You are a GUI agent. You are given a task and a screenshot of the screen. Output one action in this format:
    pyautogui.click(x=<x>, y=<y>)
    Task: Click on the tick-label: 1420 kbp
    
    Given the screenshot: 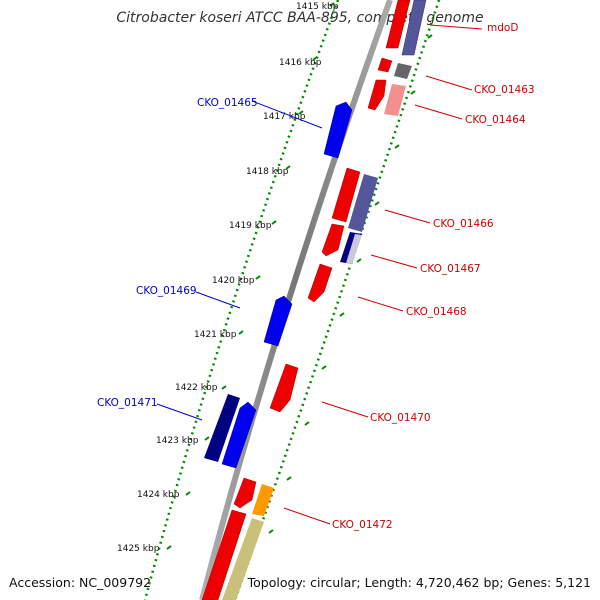 What is the action you would take?
    pyautogui.click(x=233, y=281)
    